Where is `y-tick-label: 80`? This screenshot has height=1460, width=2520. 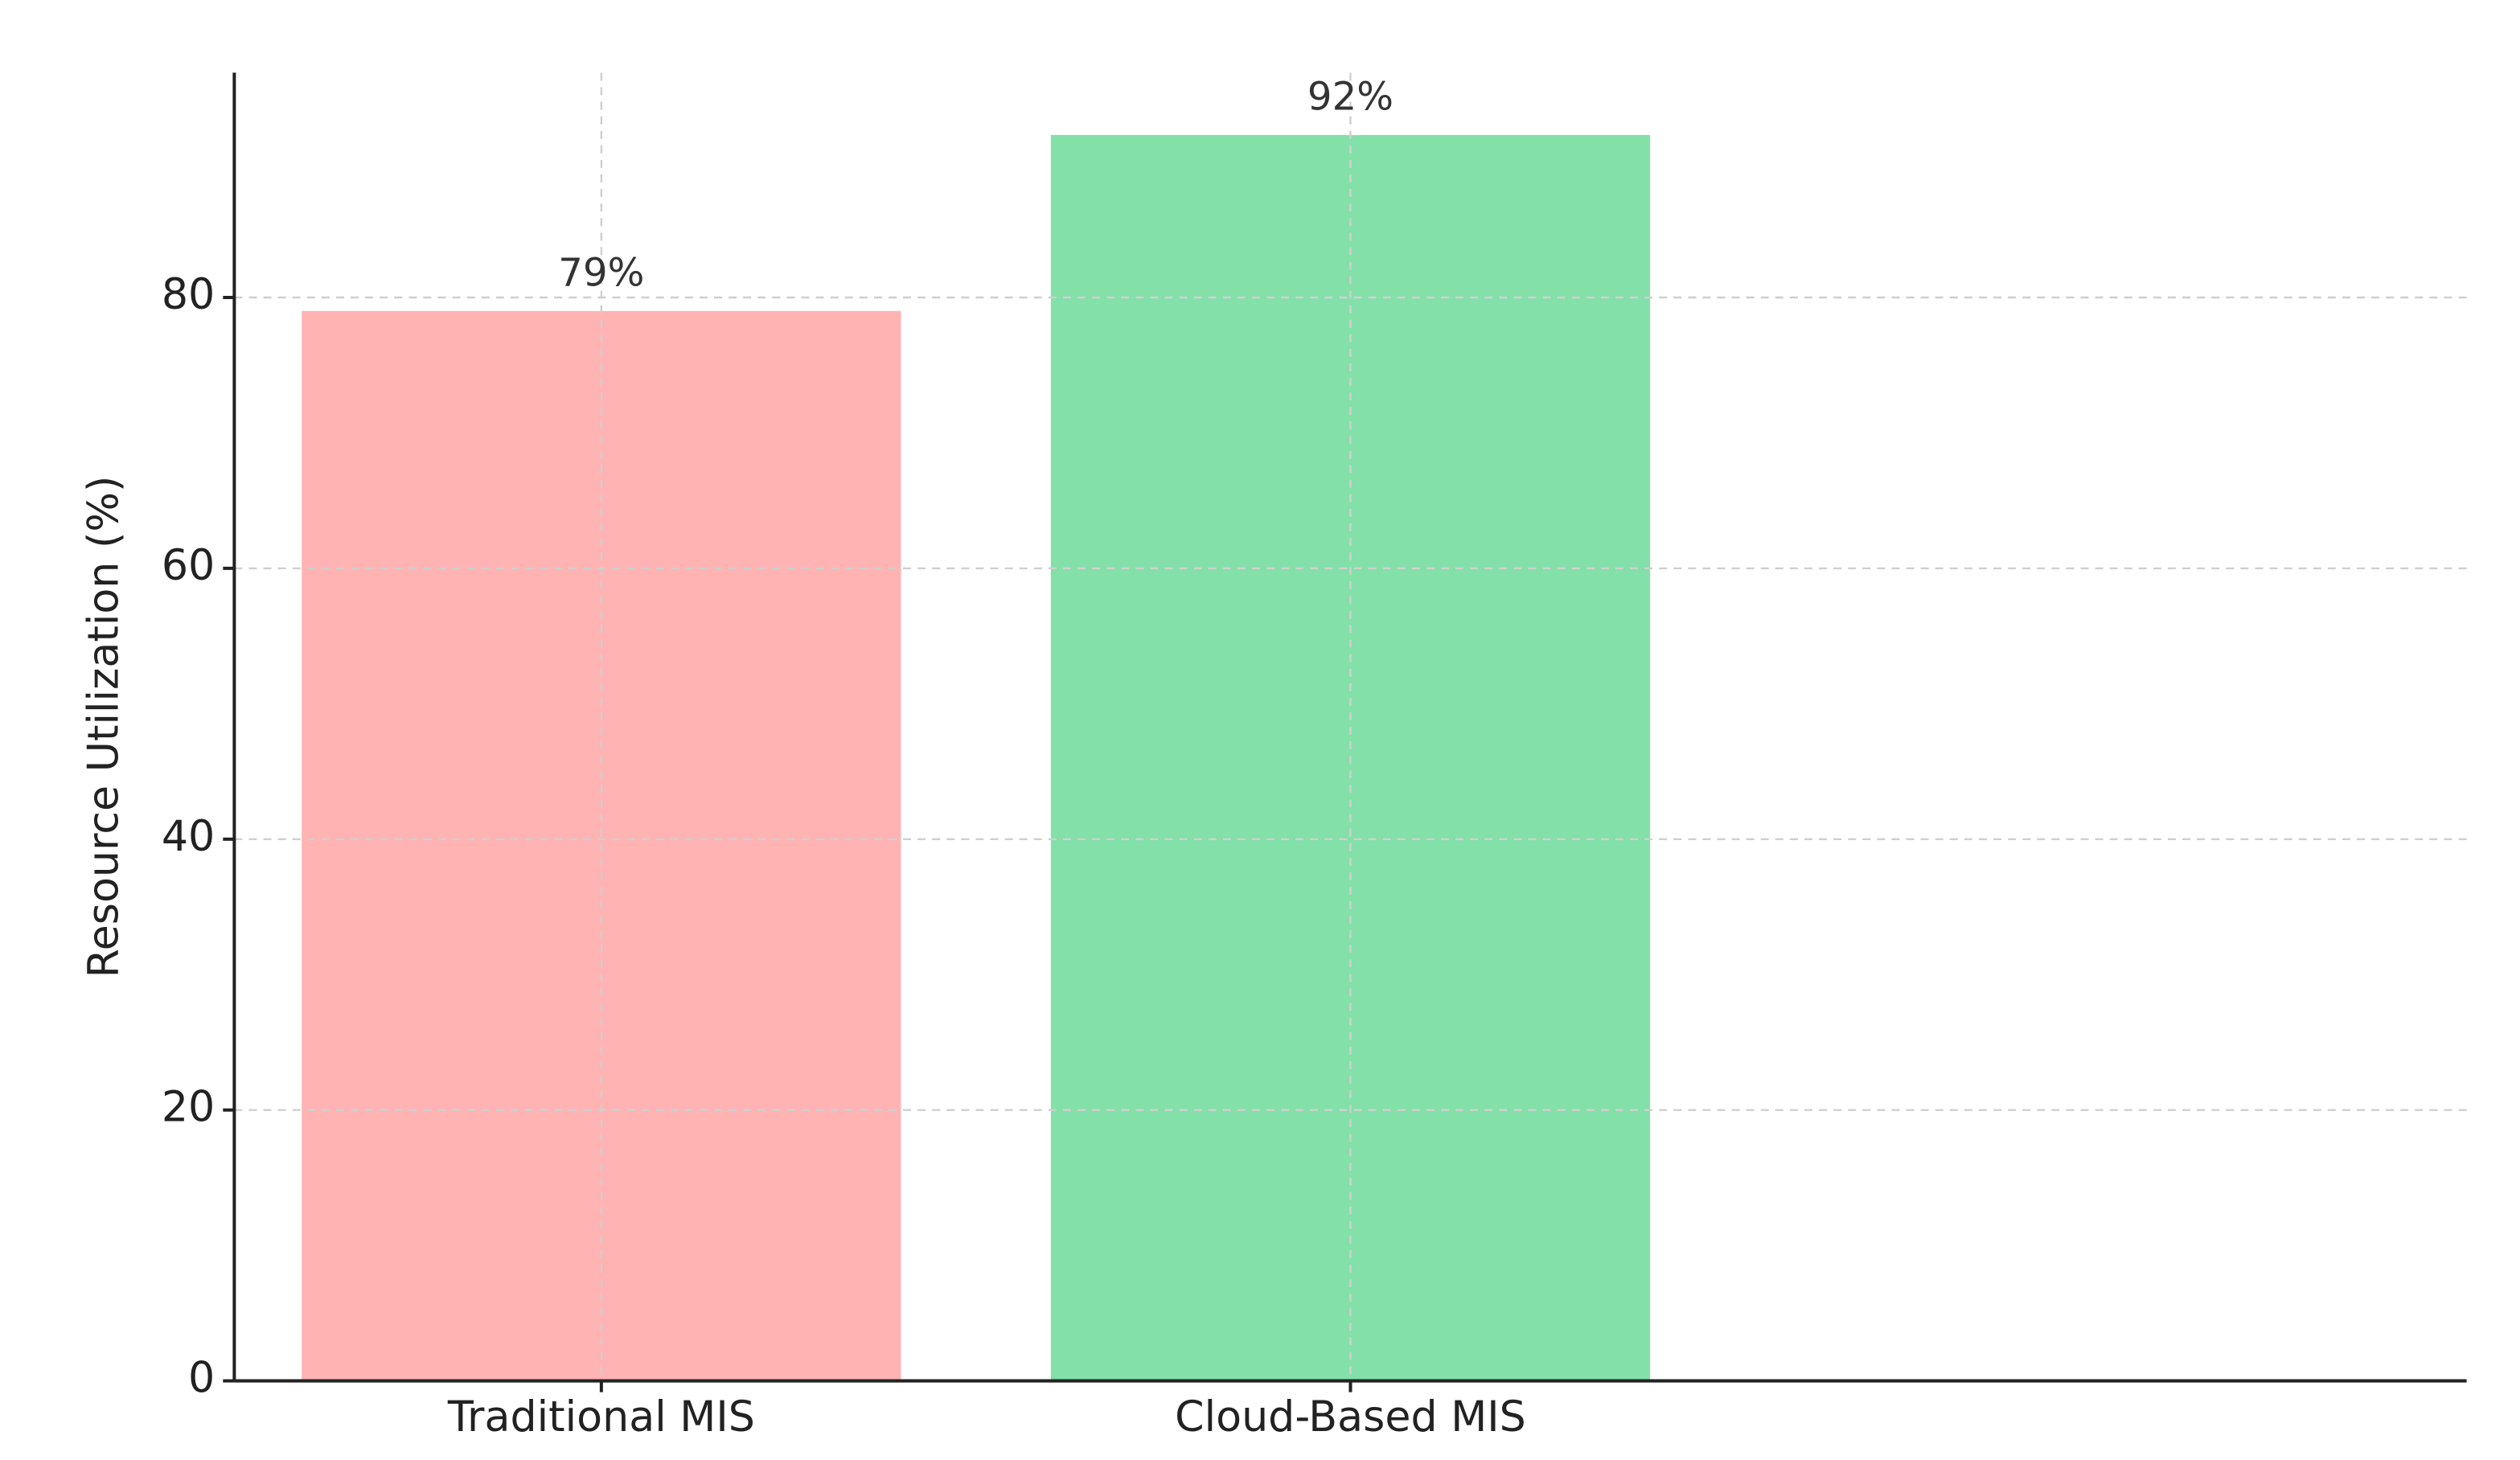 y-tick-label: 80 is located at coordinates (188, 295).